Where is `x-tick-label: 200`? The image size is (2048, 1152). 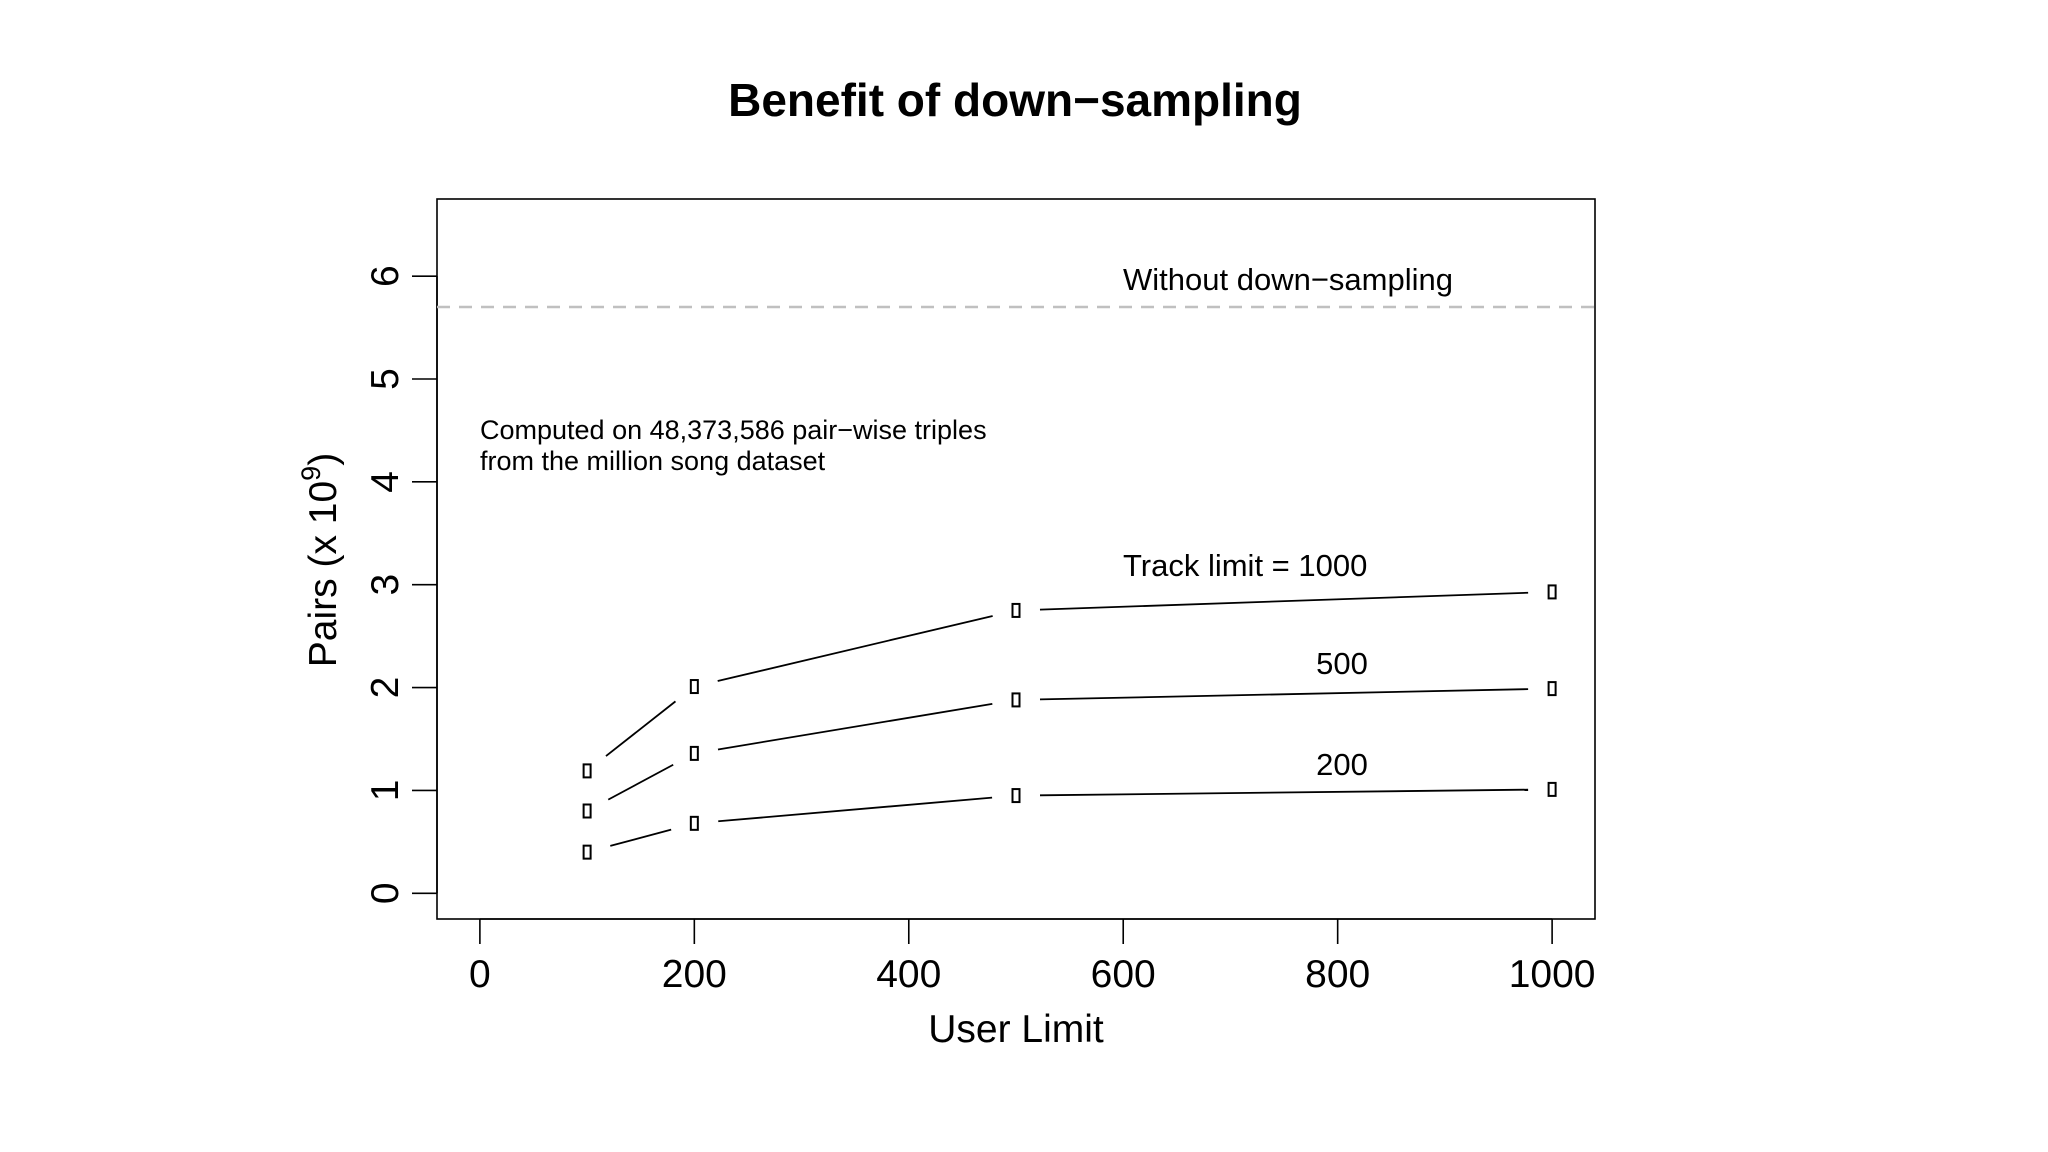
x-tick-label: 200 is located at coordinates (694, 974).